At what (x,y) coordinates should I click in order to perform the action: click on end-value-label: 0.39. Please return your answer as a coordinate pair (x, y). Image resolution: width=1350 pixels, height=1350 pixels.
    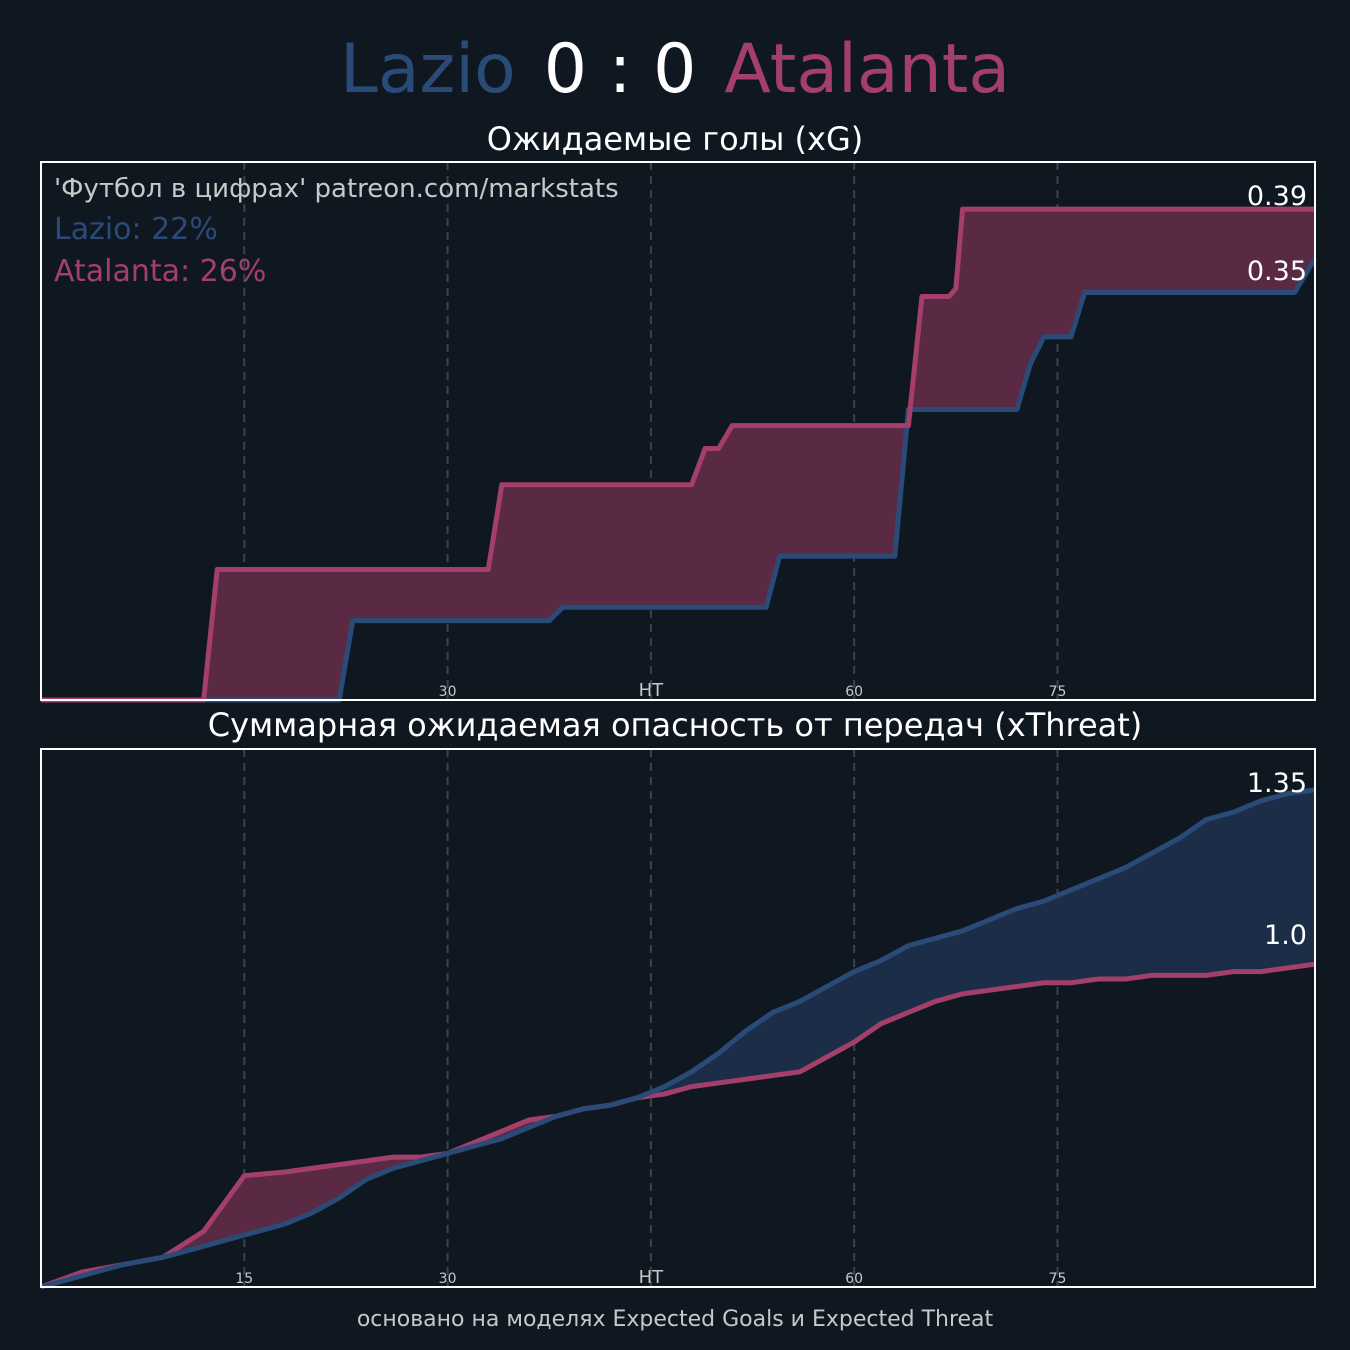
    Looking at the image, I should click on (1277, 196).